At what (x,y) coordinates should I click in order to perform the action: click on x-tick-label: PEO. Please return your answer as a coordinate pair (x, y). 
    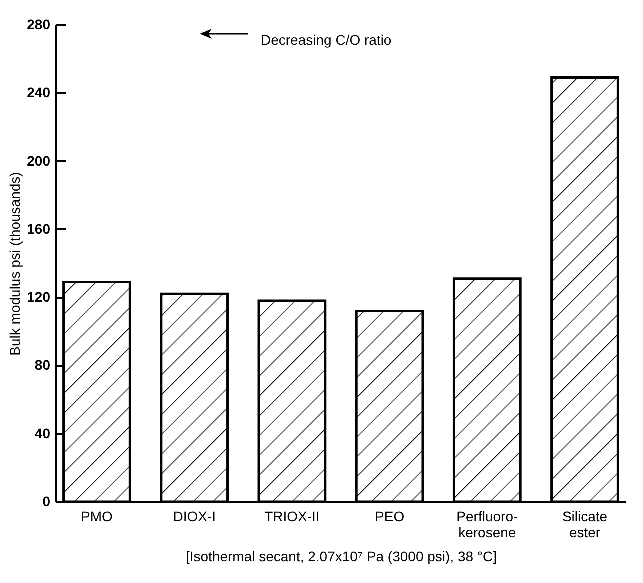
    Looking at the image, I should click on (390, 516).